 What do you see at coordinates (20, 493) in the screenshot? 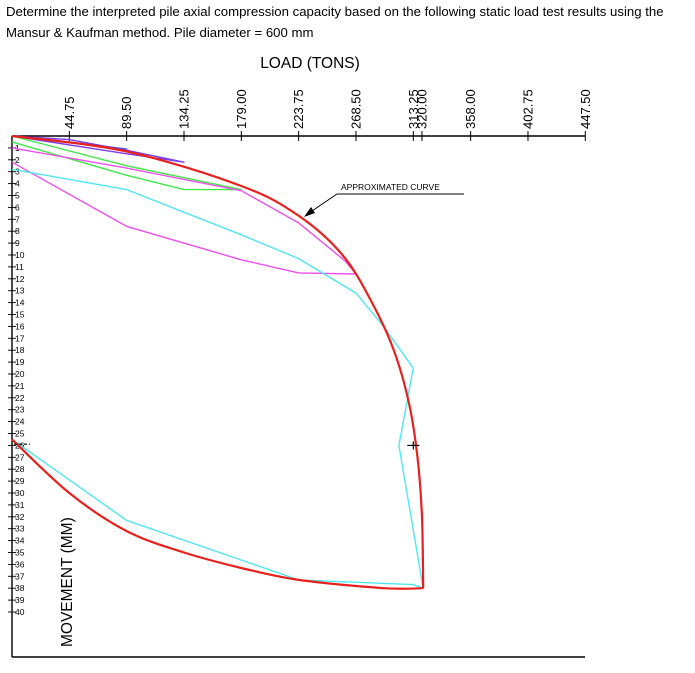
I see `y-tick-label: 30` at bounding box center [20, 493].